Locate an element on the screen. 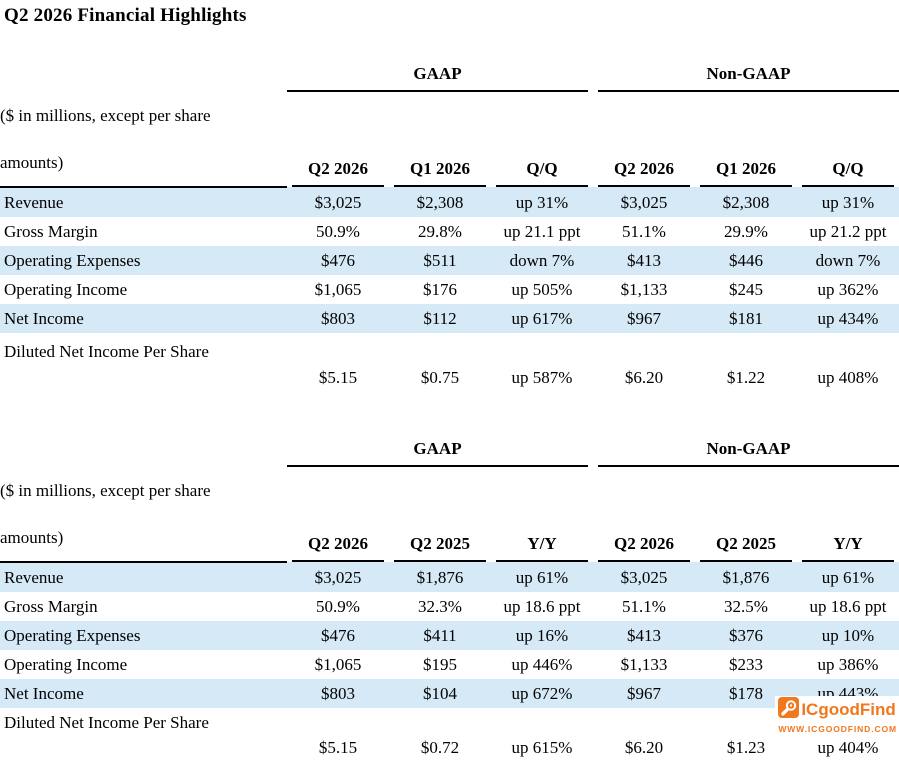  cell-value: up 10% is located at coordinates (848, 635).